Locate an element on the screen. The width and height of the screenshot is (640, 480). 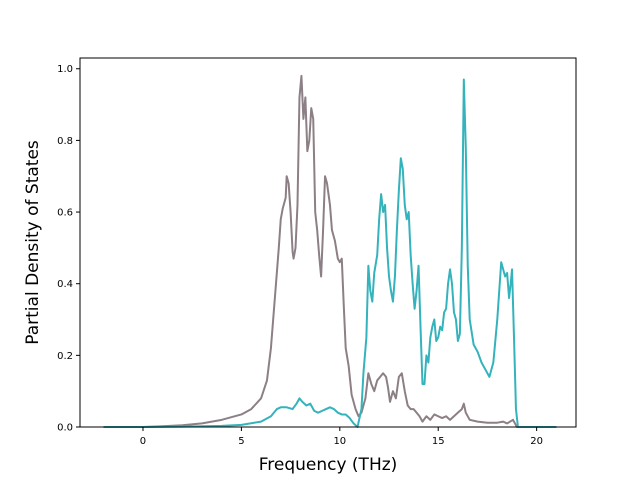
y-tick-label: 0.0 is located at coordinates (65, 428).